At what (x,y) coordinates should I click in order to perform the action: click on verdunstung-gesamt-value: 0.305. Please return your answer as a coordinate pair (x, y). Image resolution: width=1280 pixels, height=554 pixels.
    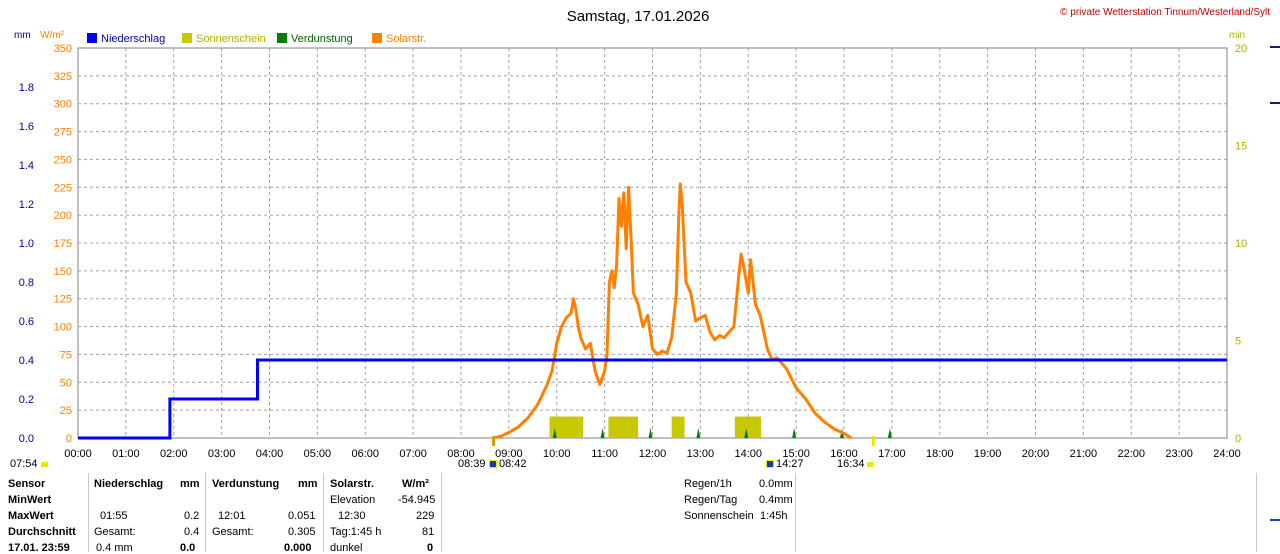
    Looking at the image, I should click on (302, 532).